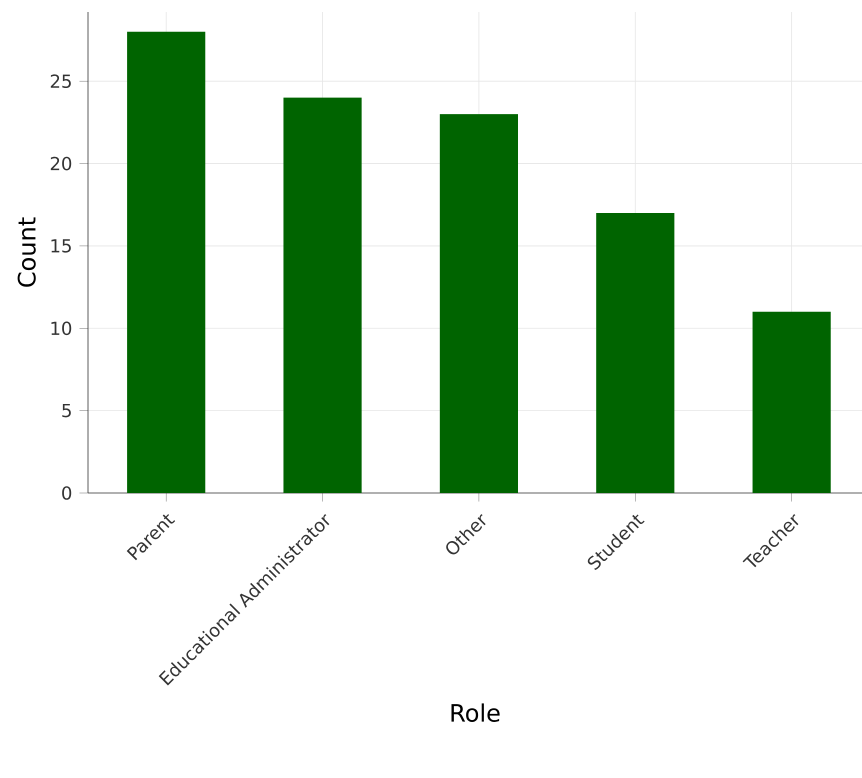 This screenshot has height=778, width=862. I want to click on x-axis-title: Role, so click(476, 712).